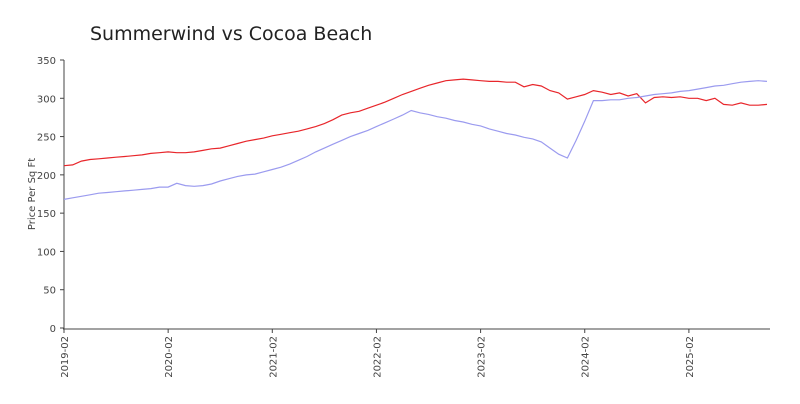 The width and height of the screenshot is (800, 404). I want to click on y-tick-label: 50, so click(49, 291).